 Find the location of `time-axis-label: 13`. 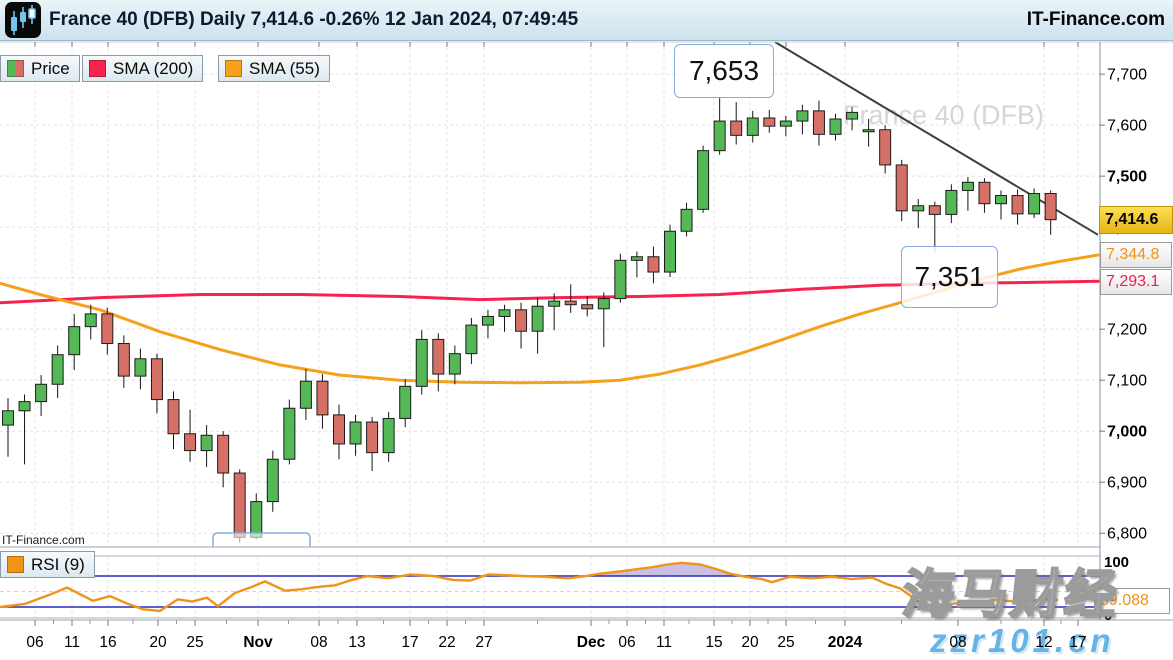

time-axis-label: 13 is located at coordinates (356, 642).